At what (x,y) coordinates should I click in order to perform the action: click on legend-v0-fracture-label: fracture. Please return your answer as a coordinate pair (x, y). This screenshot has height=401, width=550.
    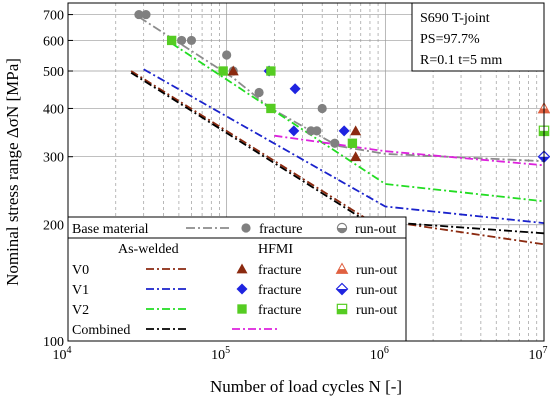
    Looking at the image, I should click on (280, 270).